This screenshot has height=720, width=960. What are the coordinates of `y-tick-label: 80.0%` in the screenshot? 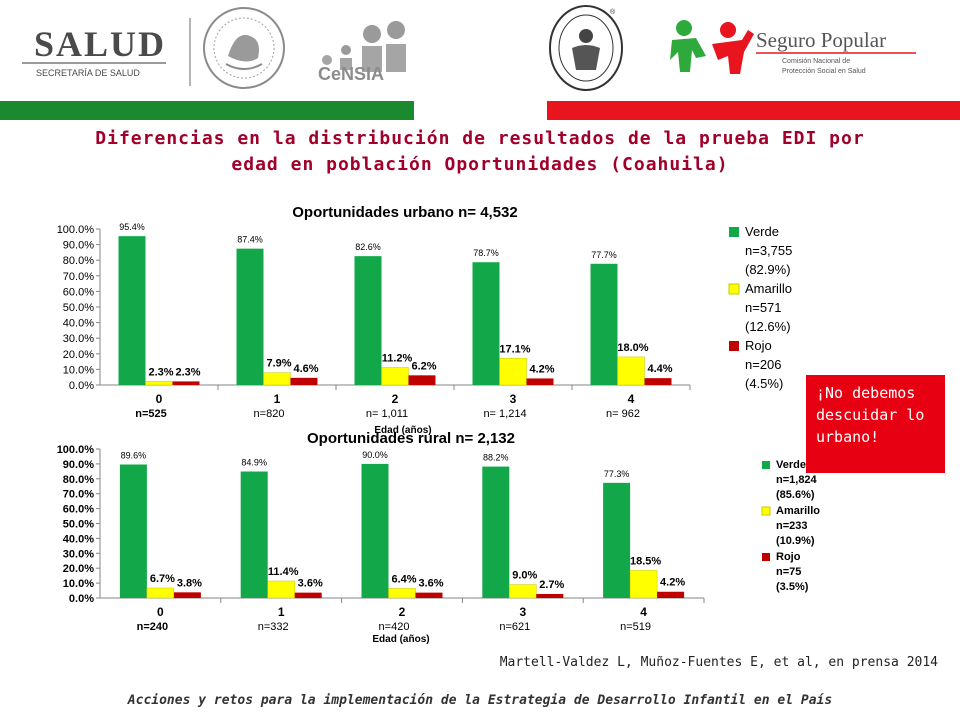 It's located at (78, 480).